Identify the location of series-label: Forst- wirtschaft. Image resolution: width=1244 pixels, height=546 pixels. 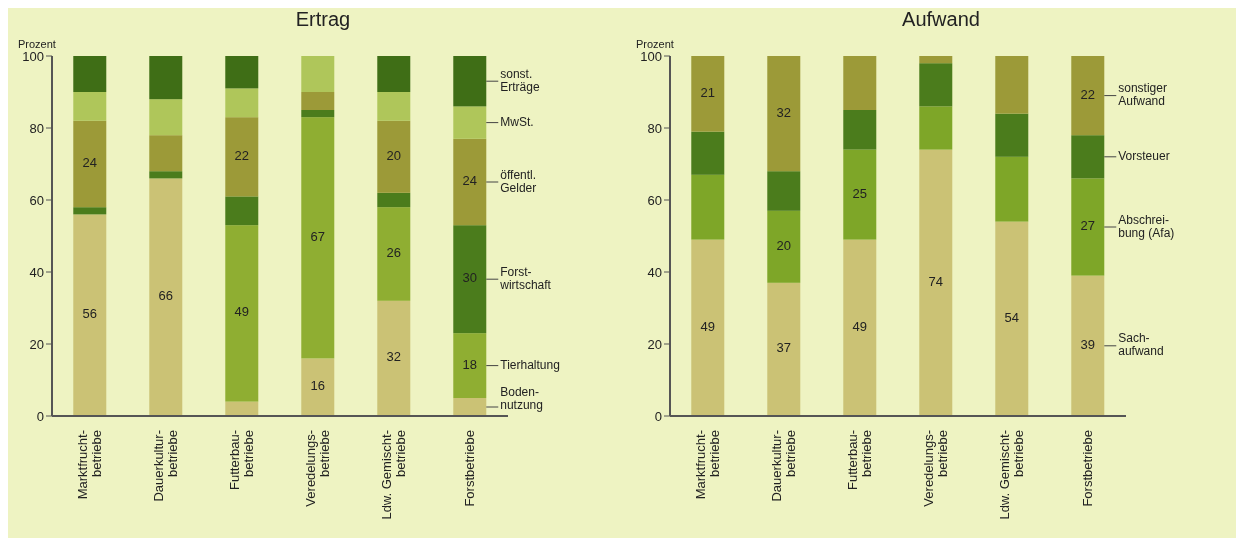
(525, 278).